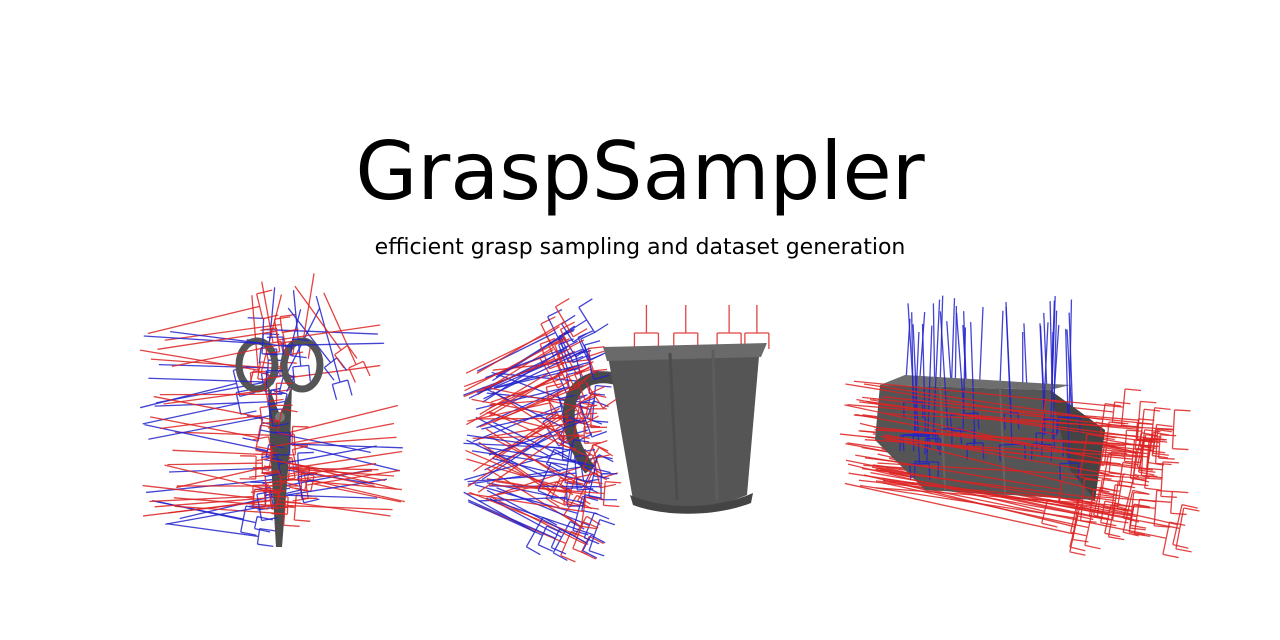 The width and height of the screenshot is (1280, 640). I want to click on mug-icon, so click(664, 428).